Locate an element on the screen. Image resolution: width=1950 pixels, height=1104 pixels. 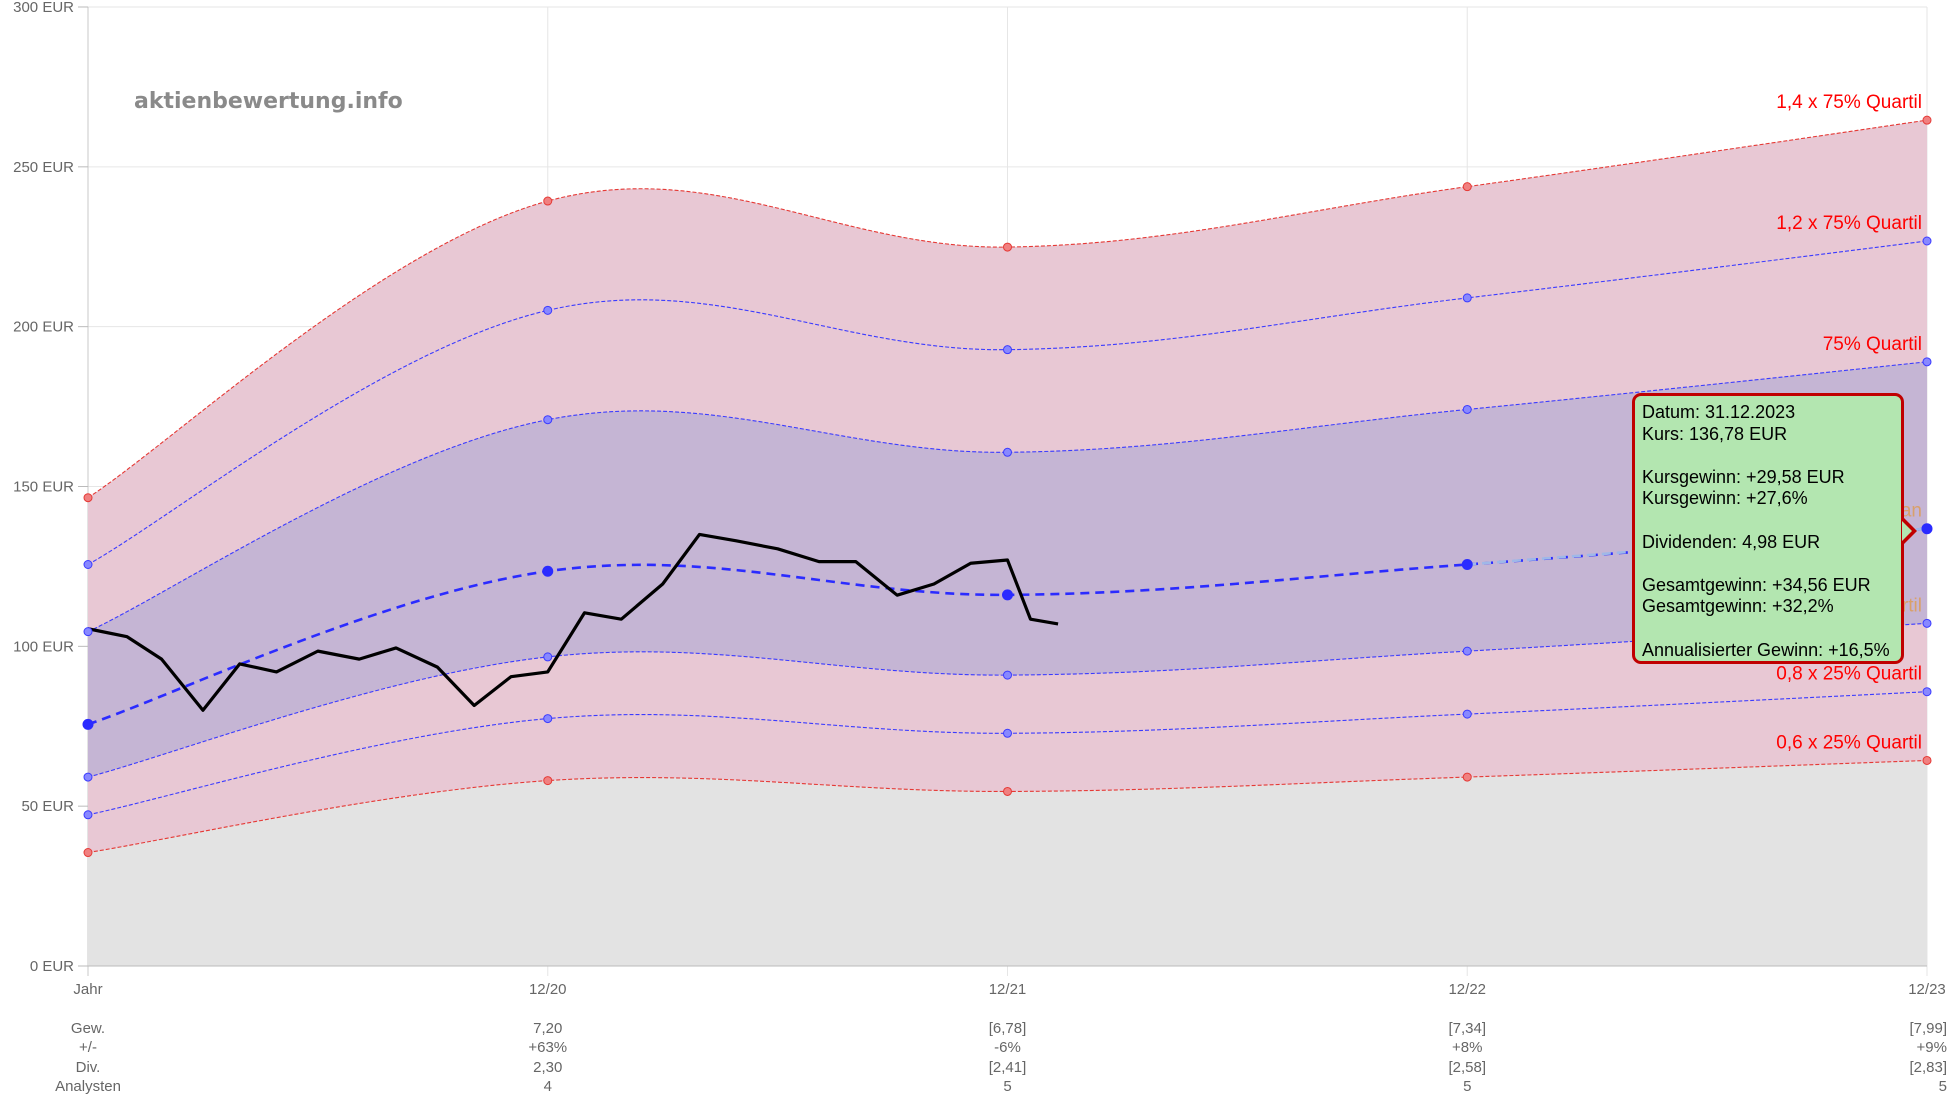
price-line-path is located at coordinates (573, 622).